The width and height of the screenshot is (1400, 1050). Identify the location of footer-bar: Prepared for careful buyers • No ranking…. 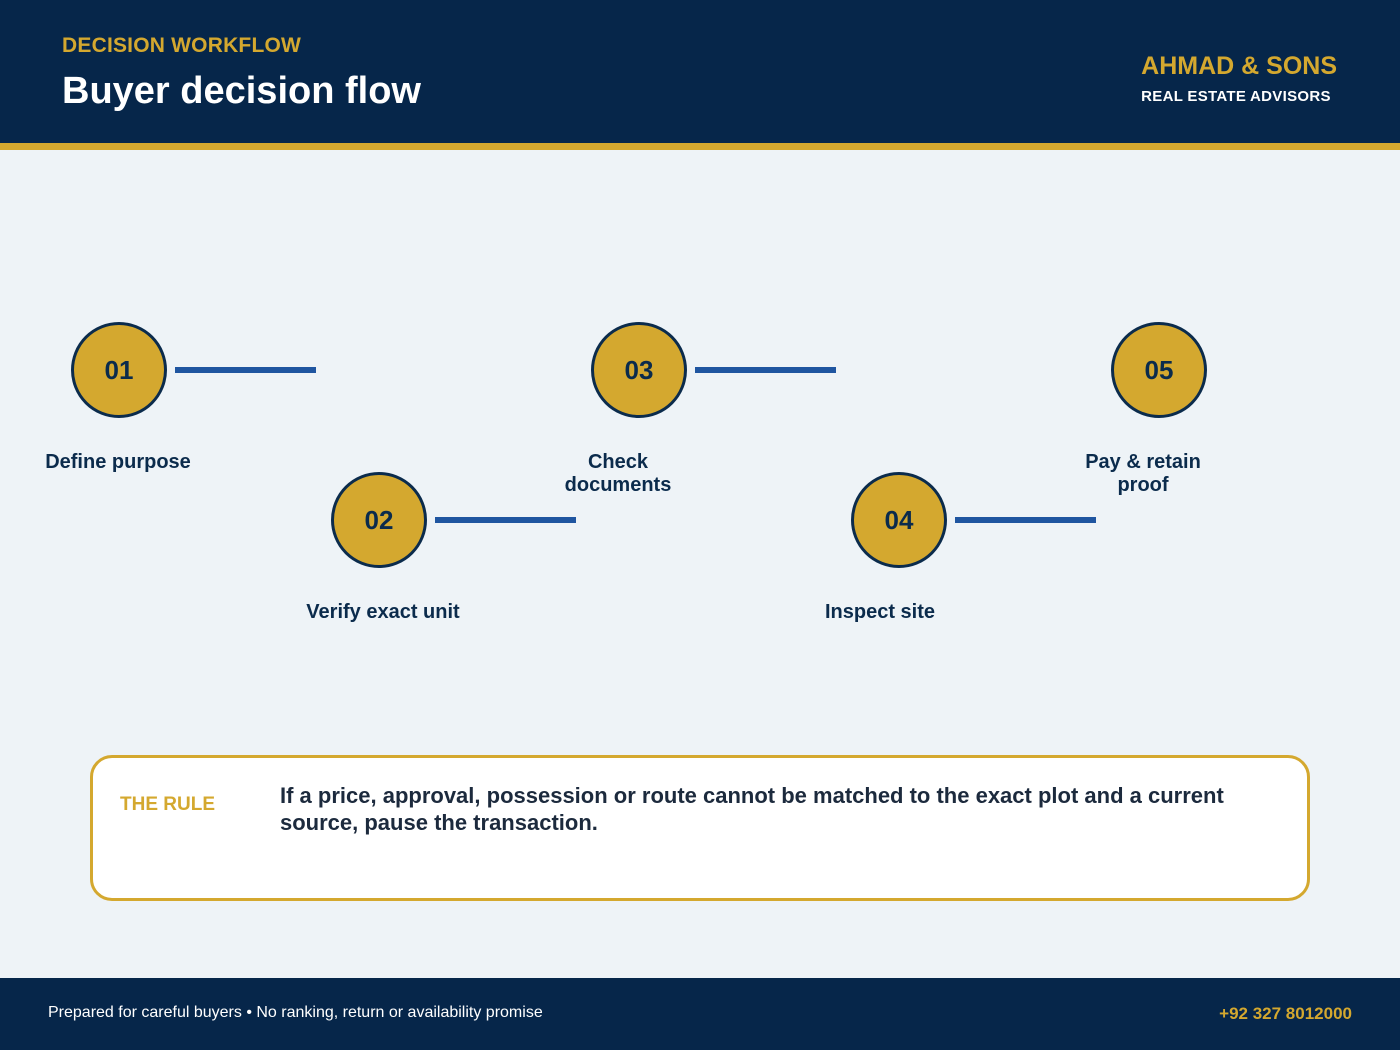
(700, 1014).